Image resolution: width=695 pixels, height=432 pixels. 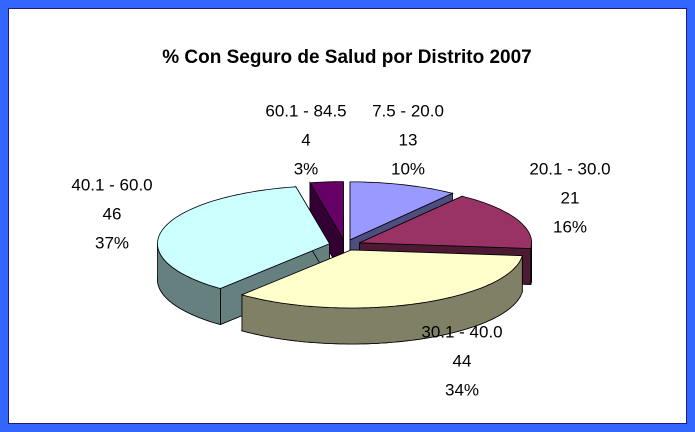 I want to click on slice-percent: 3%, so click(x=306, y=168).